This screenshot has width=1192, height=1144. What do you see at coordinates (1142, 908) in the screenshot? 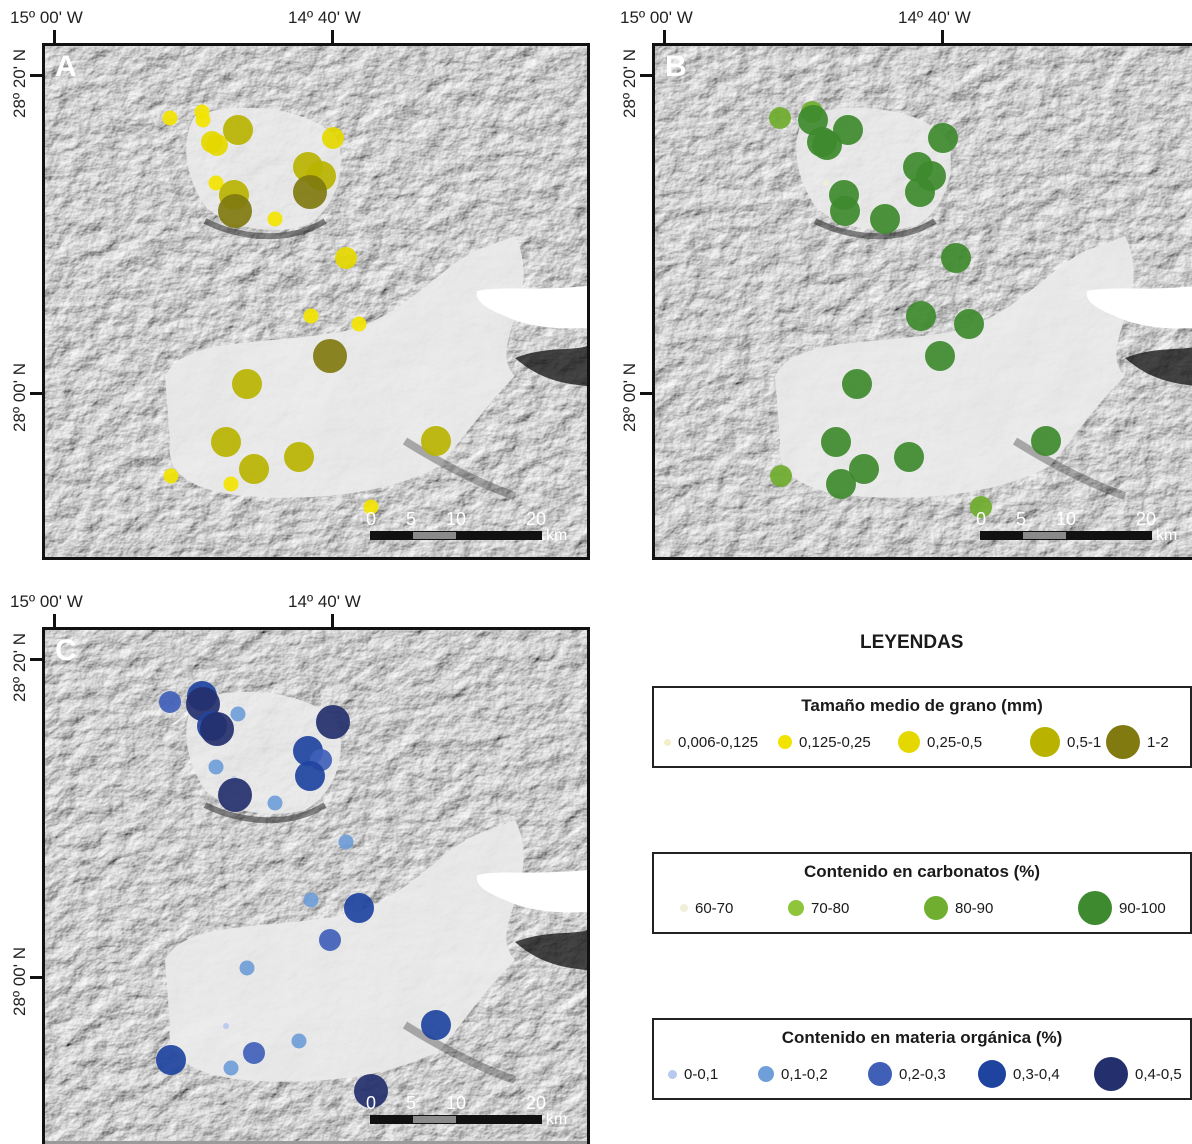
I see `legend-label: 90-100` at bounding box center [1142, 908].